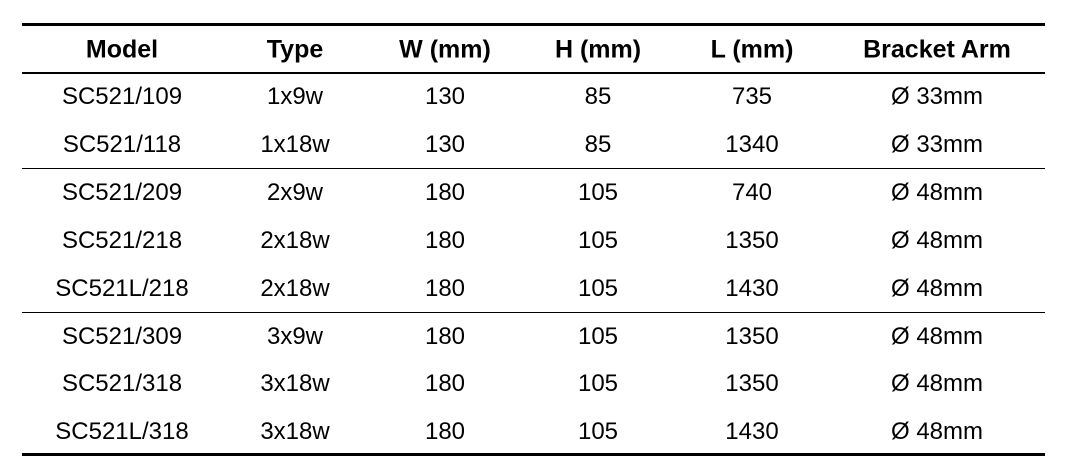  Describe the element at coordinates (295, 192) in the screenshot. I see `table-cell: 2x9w` at that location.